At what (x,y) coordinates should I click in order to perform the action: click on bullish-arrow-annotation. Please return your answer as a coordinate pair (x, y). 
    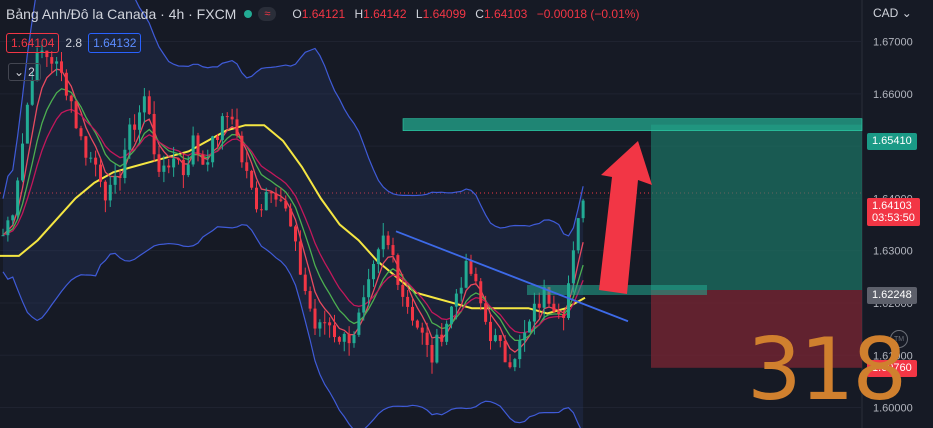
    Looking at the image, I should click on (625, 217).